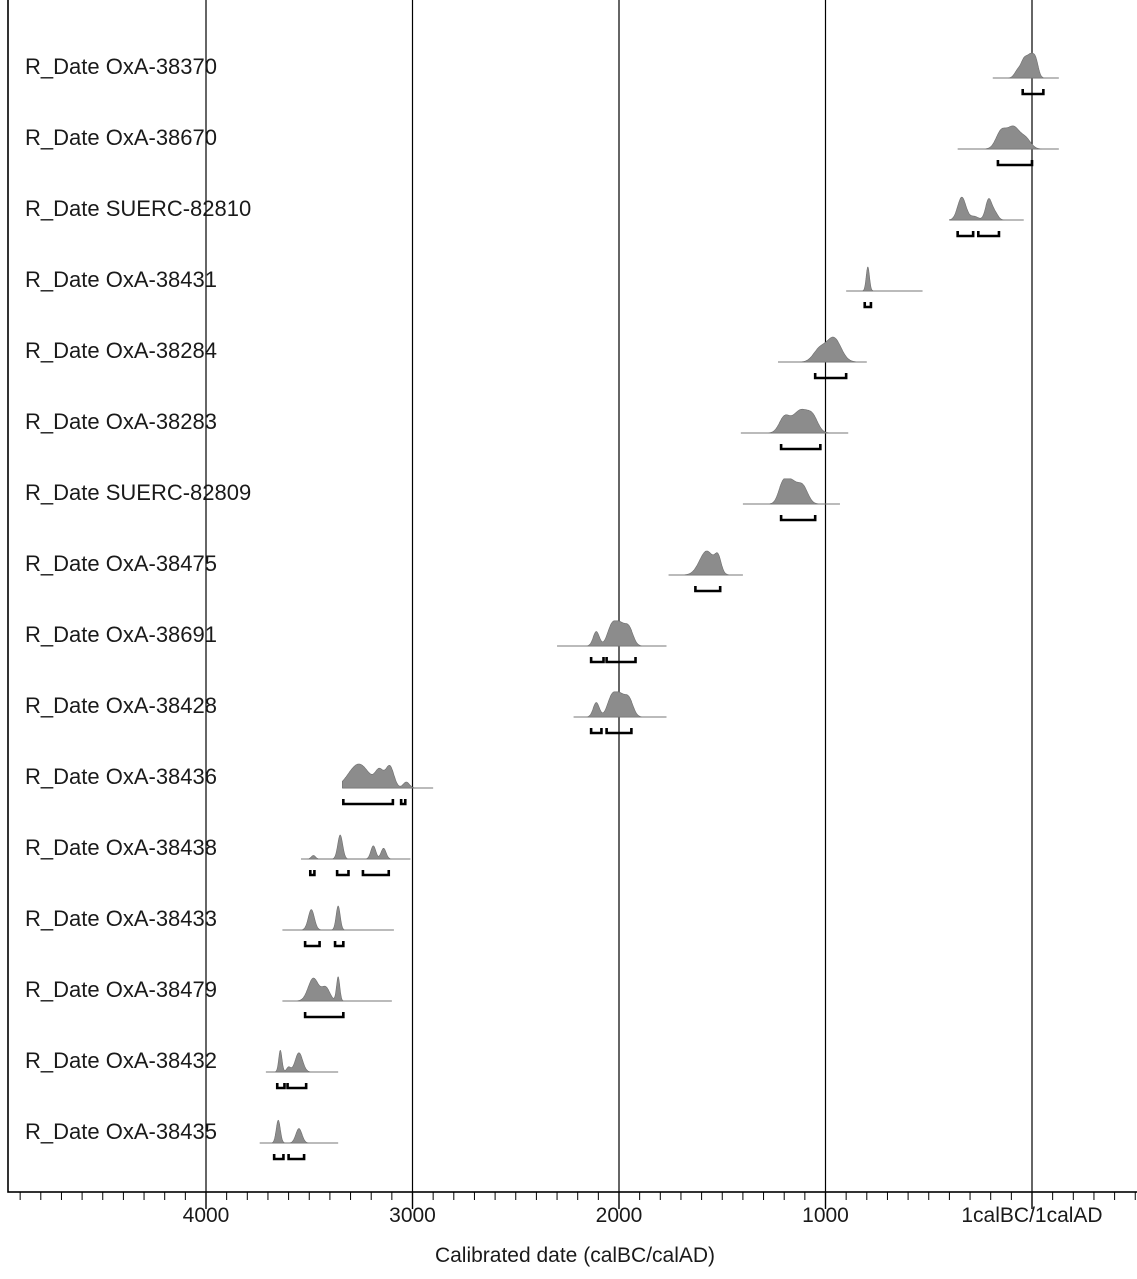  I want to click on tick-label: 1calBC/1calAD, so click(1031, 1215).